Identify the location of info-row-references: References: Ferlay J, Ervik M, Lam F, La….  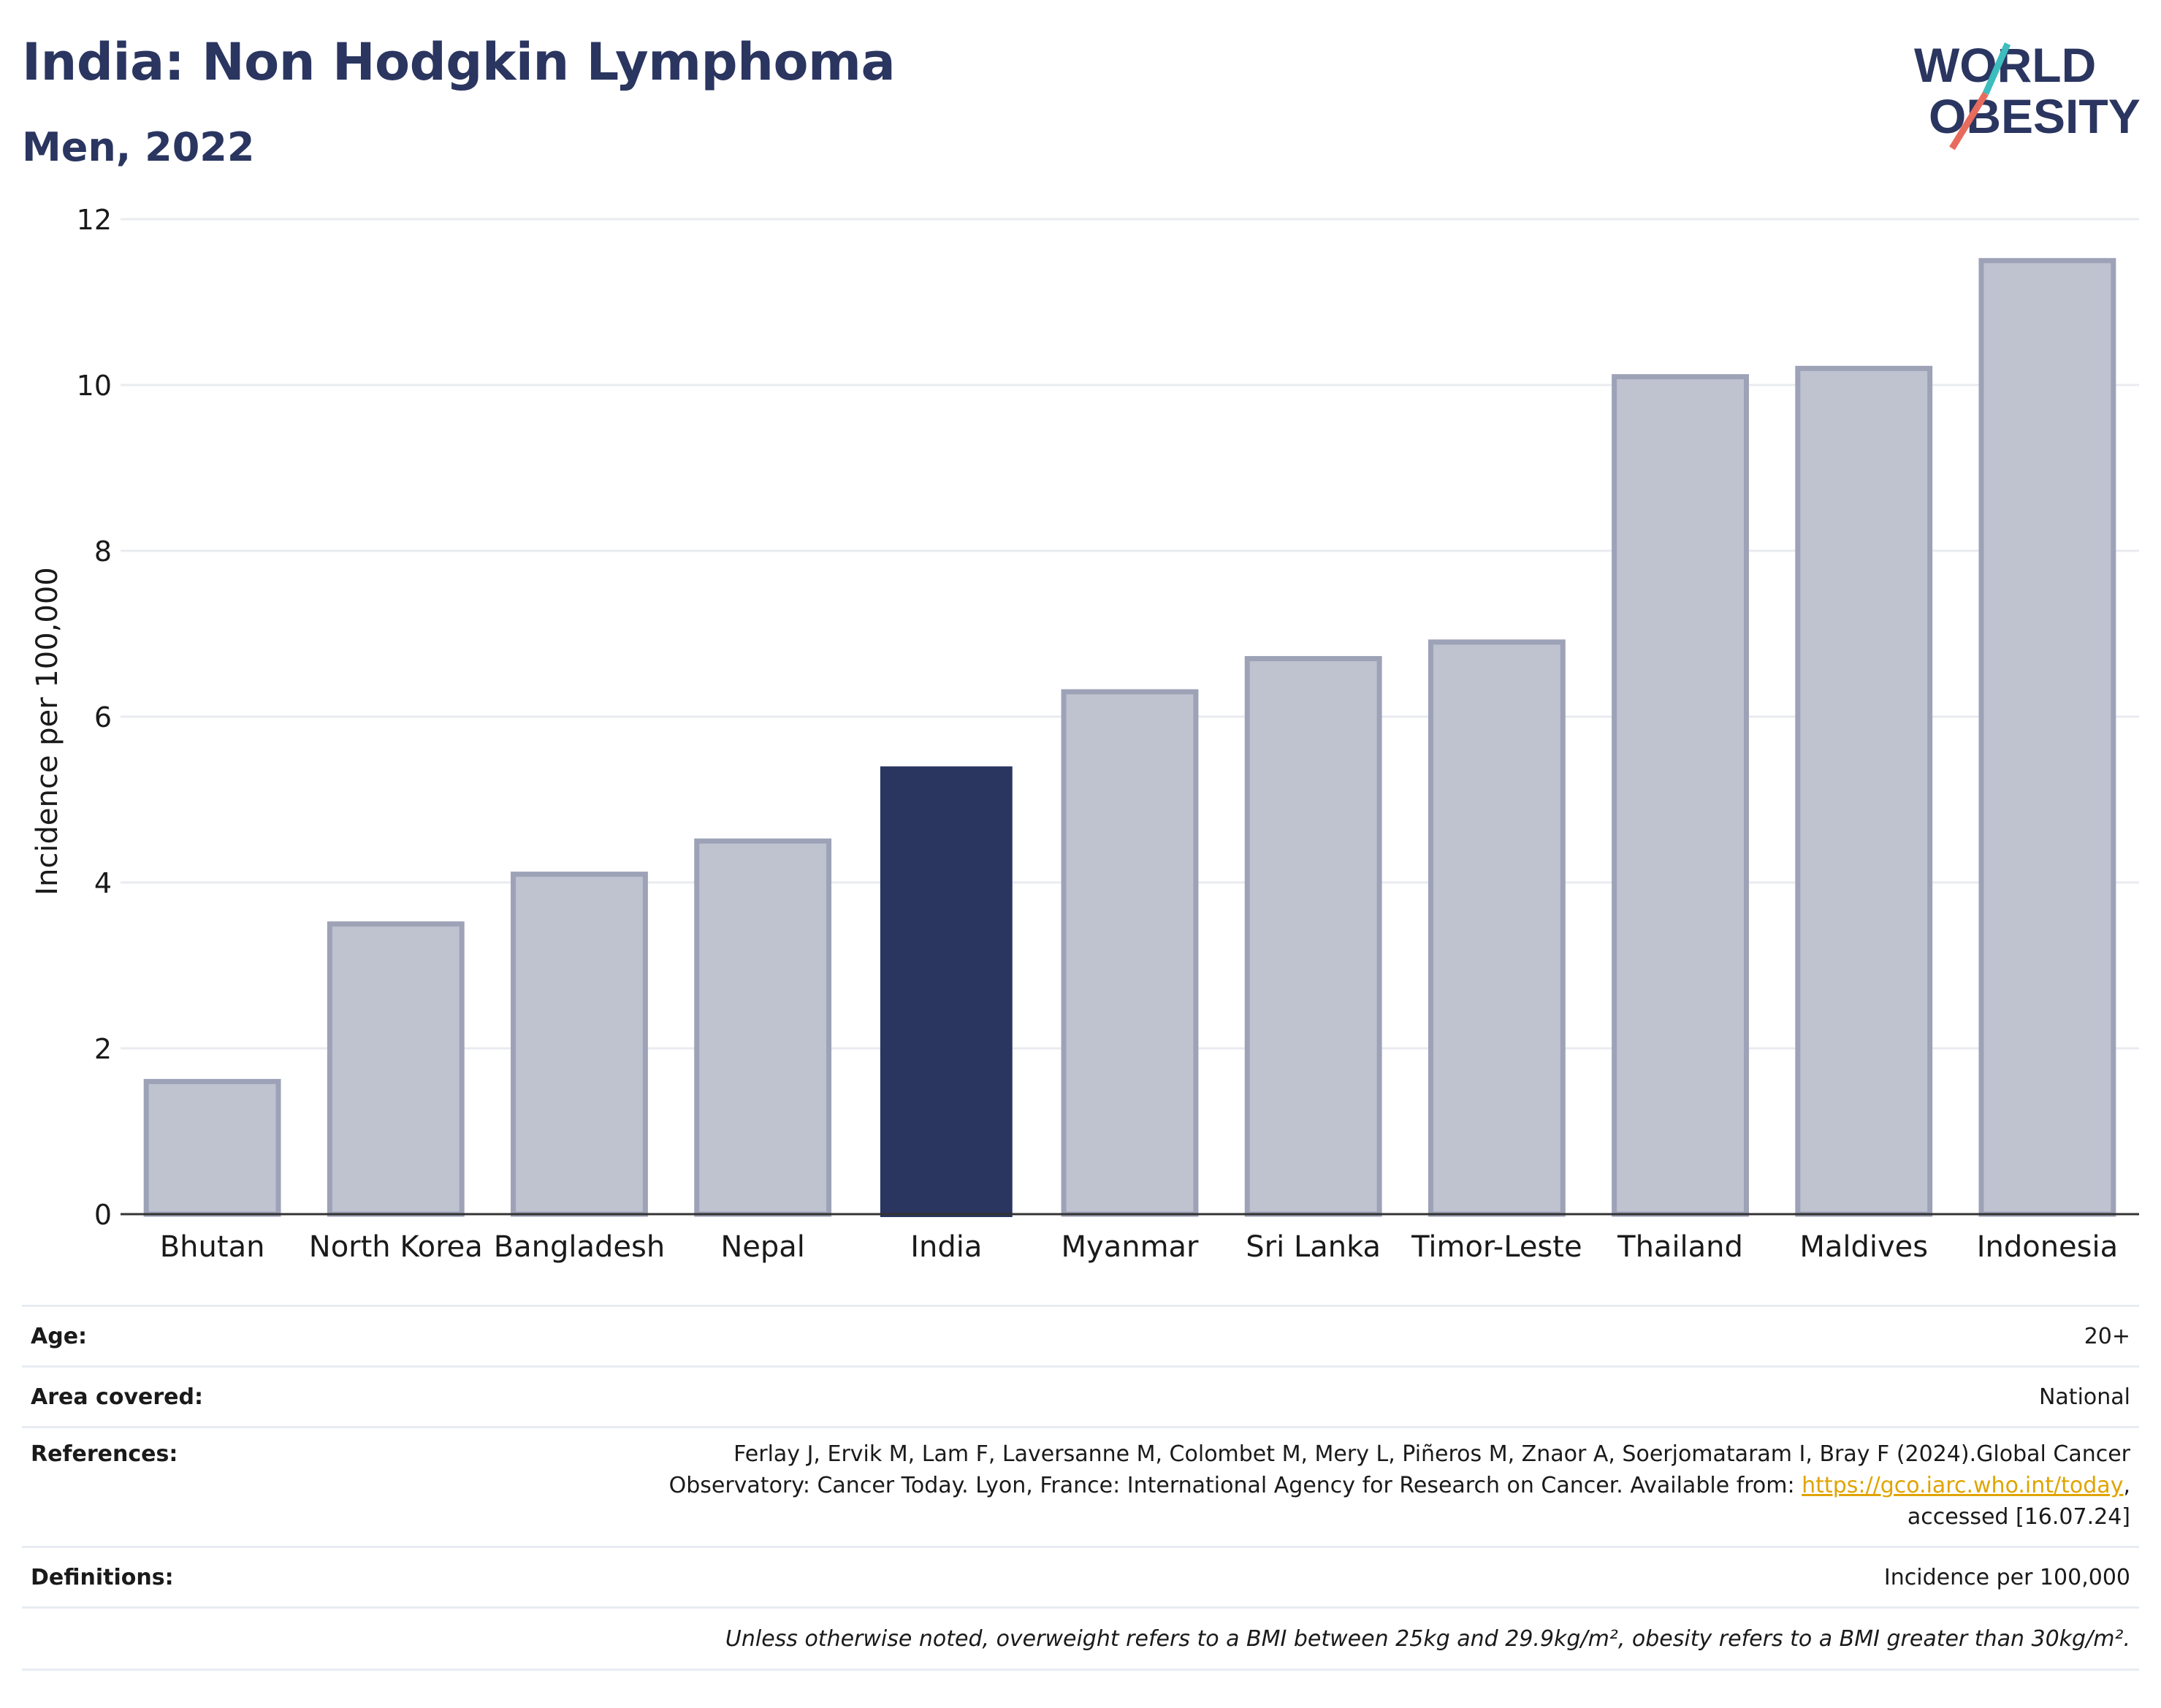
(1080, 1486).